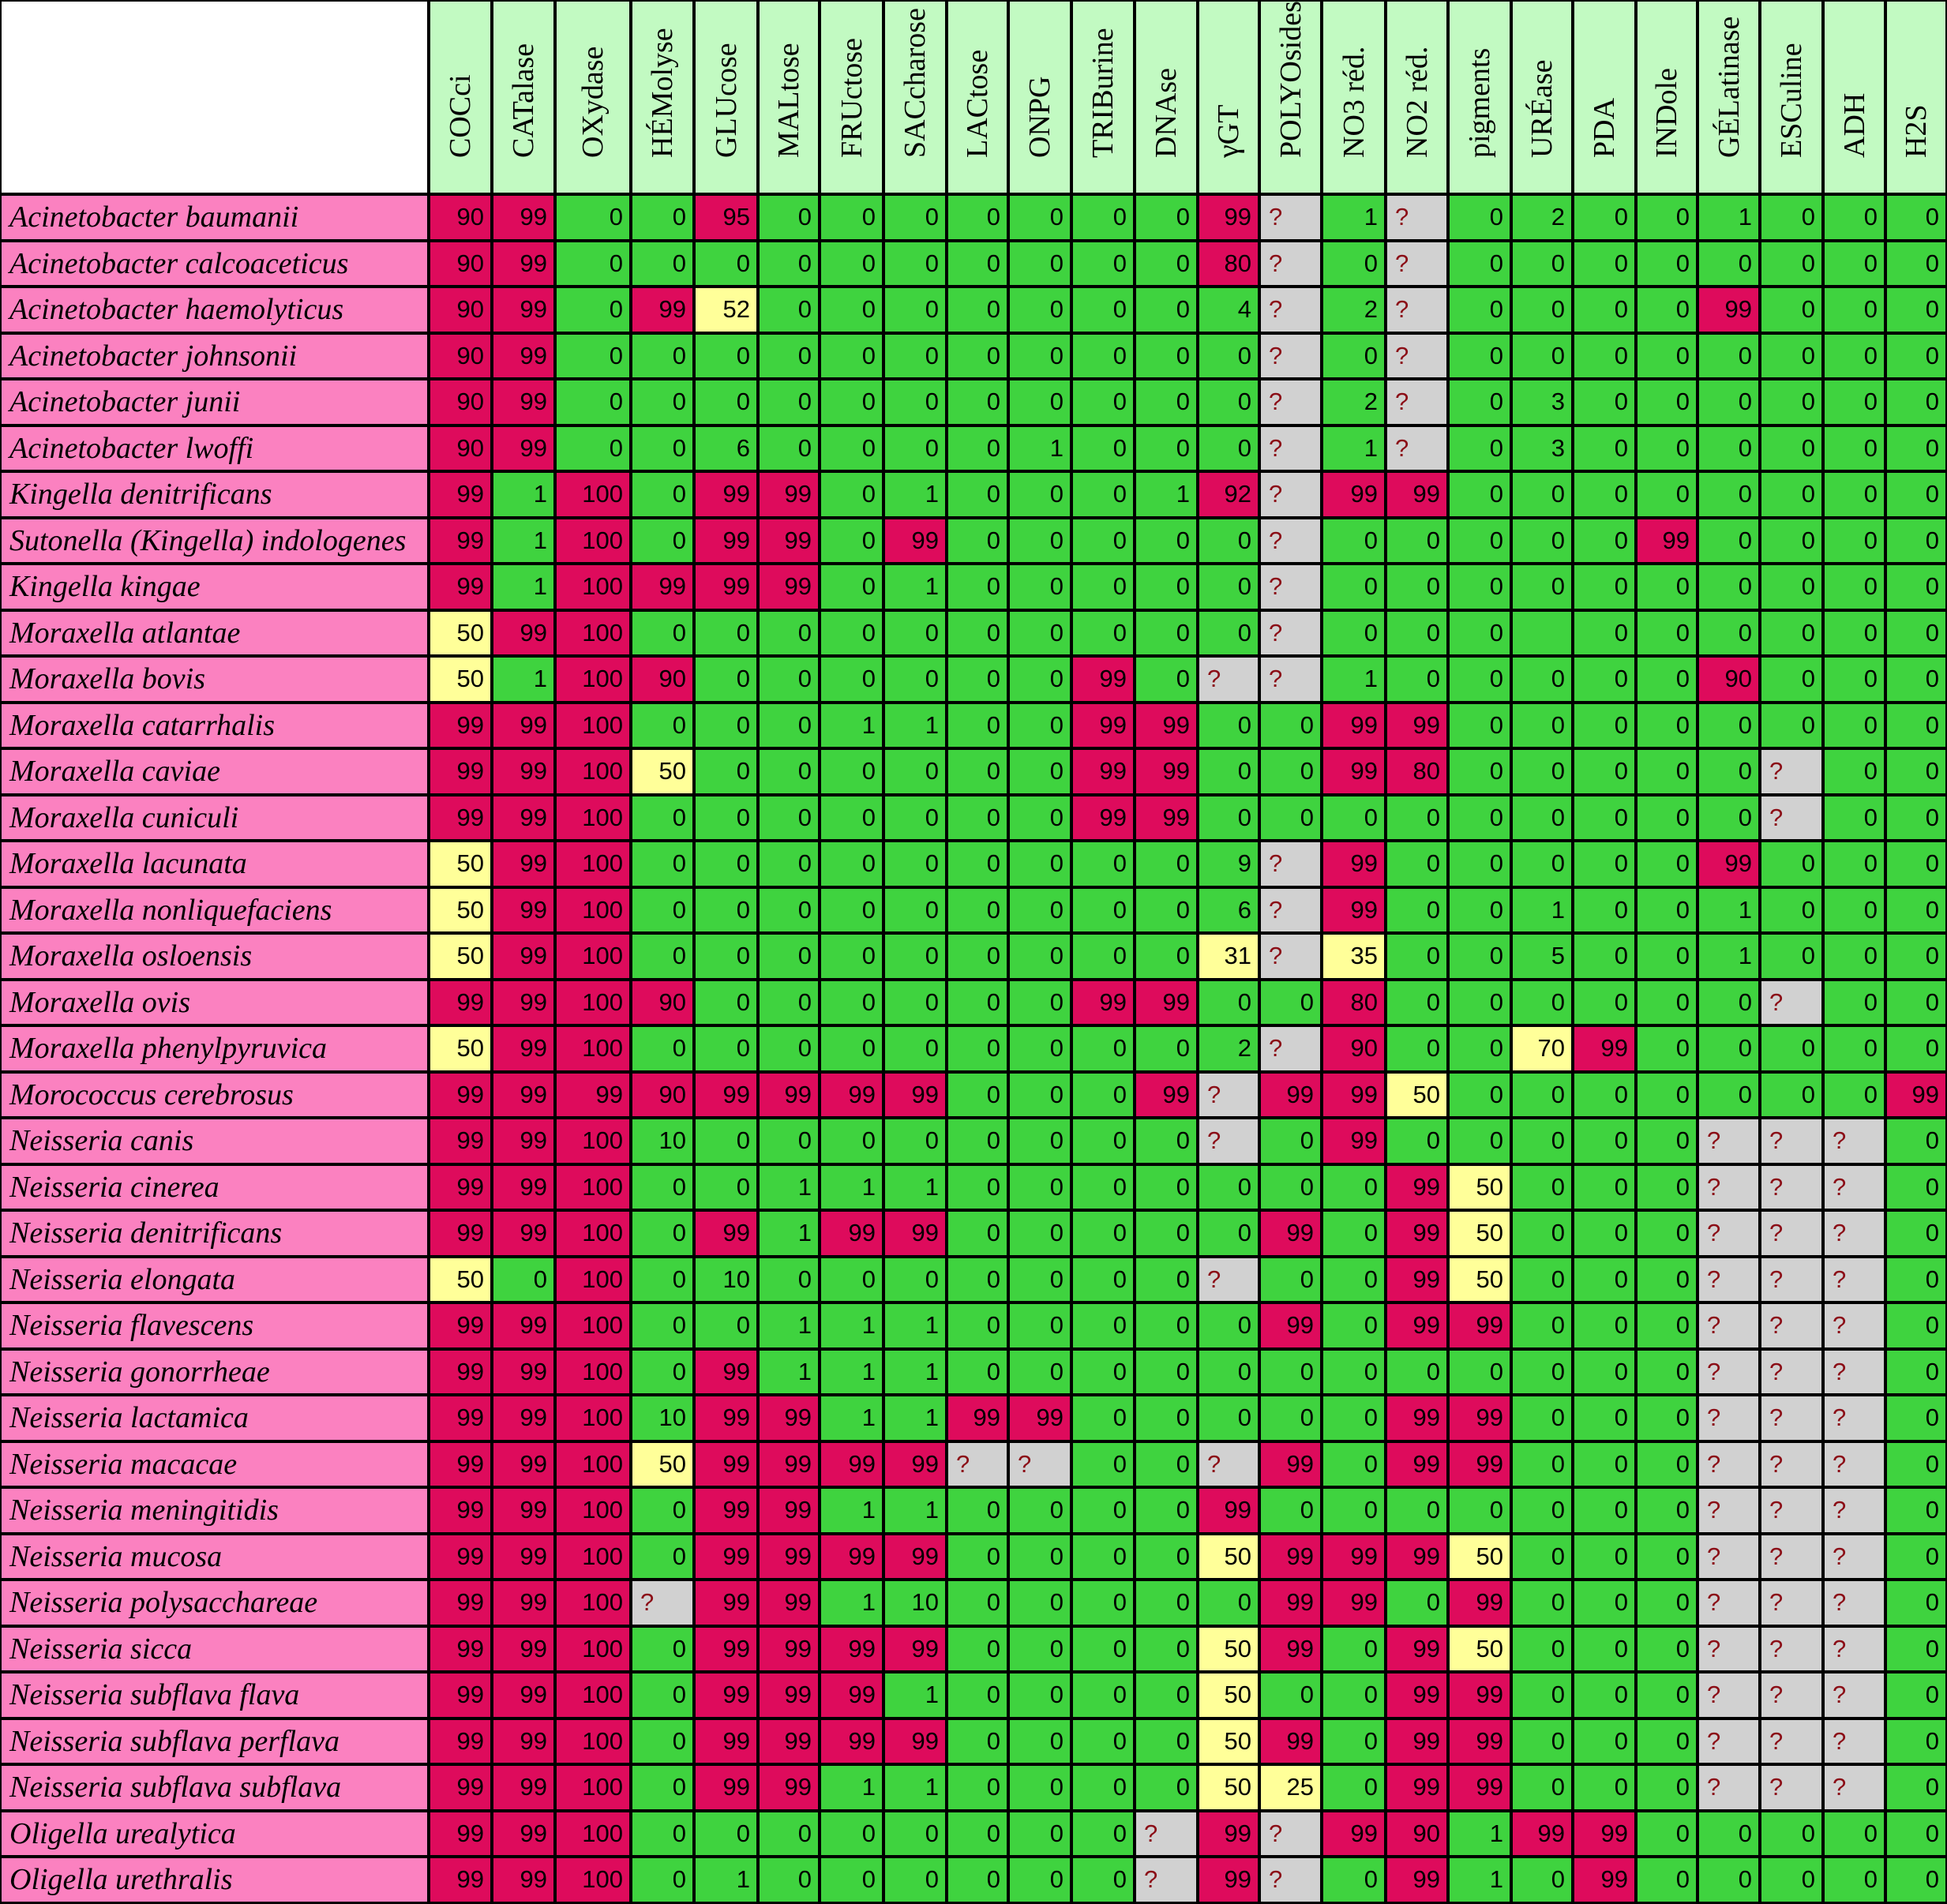 This screenshot has height=1904, width=1947. What do you see at coordinates (1479, 102) in the screenshot?
I see `column-header-label: pigments` at bounding box center [1479, 102].